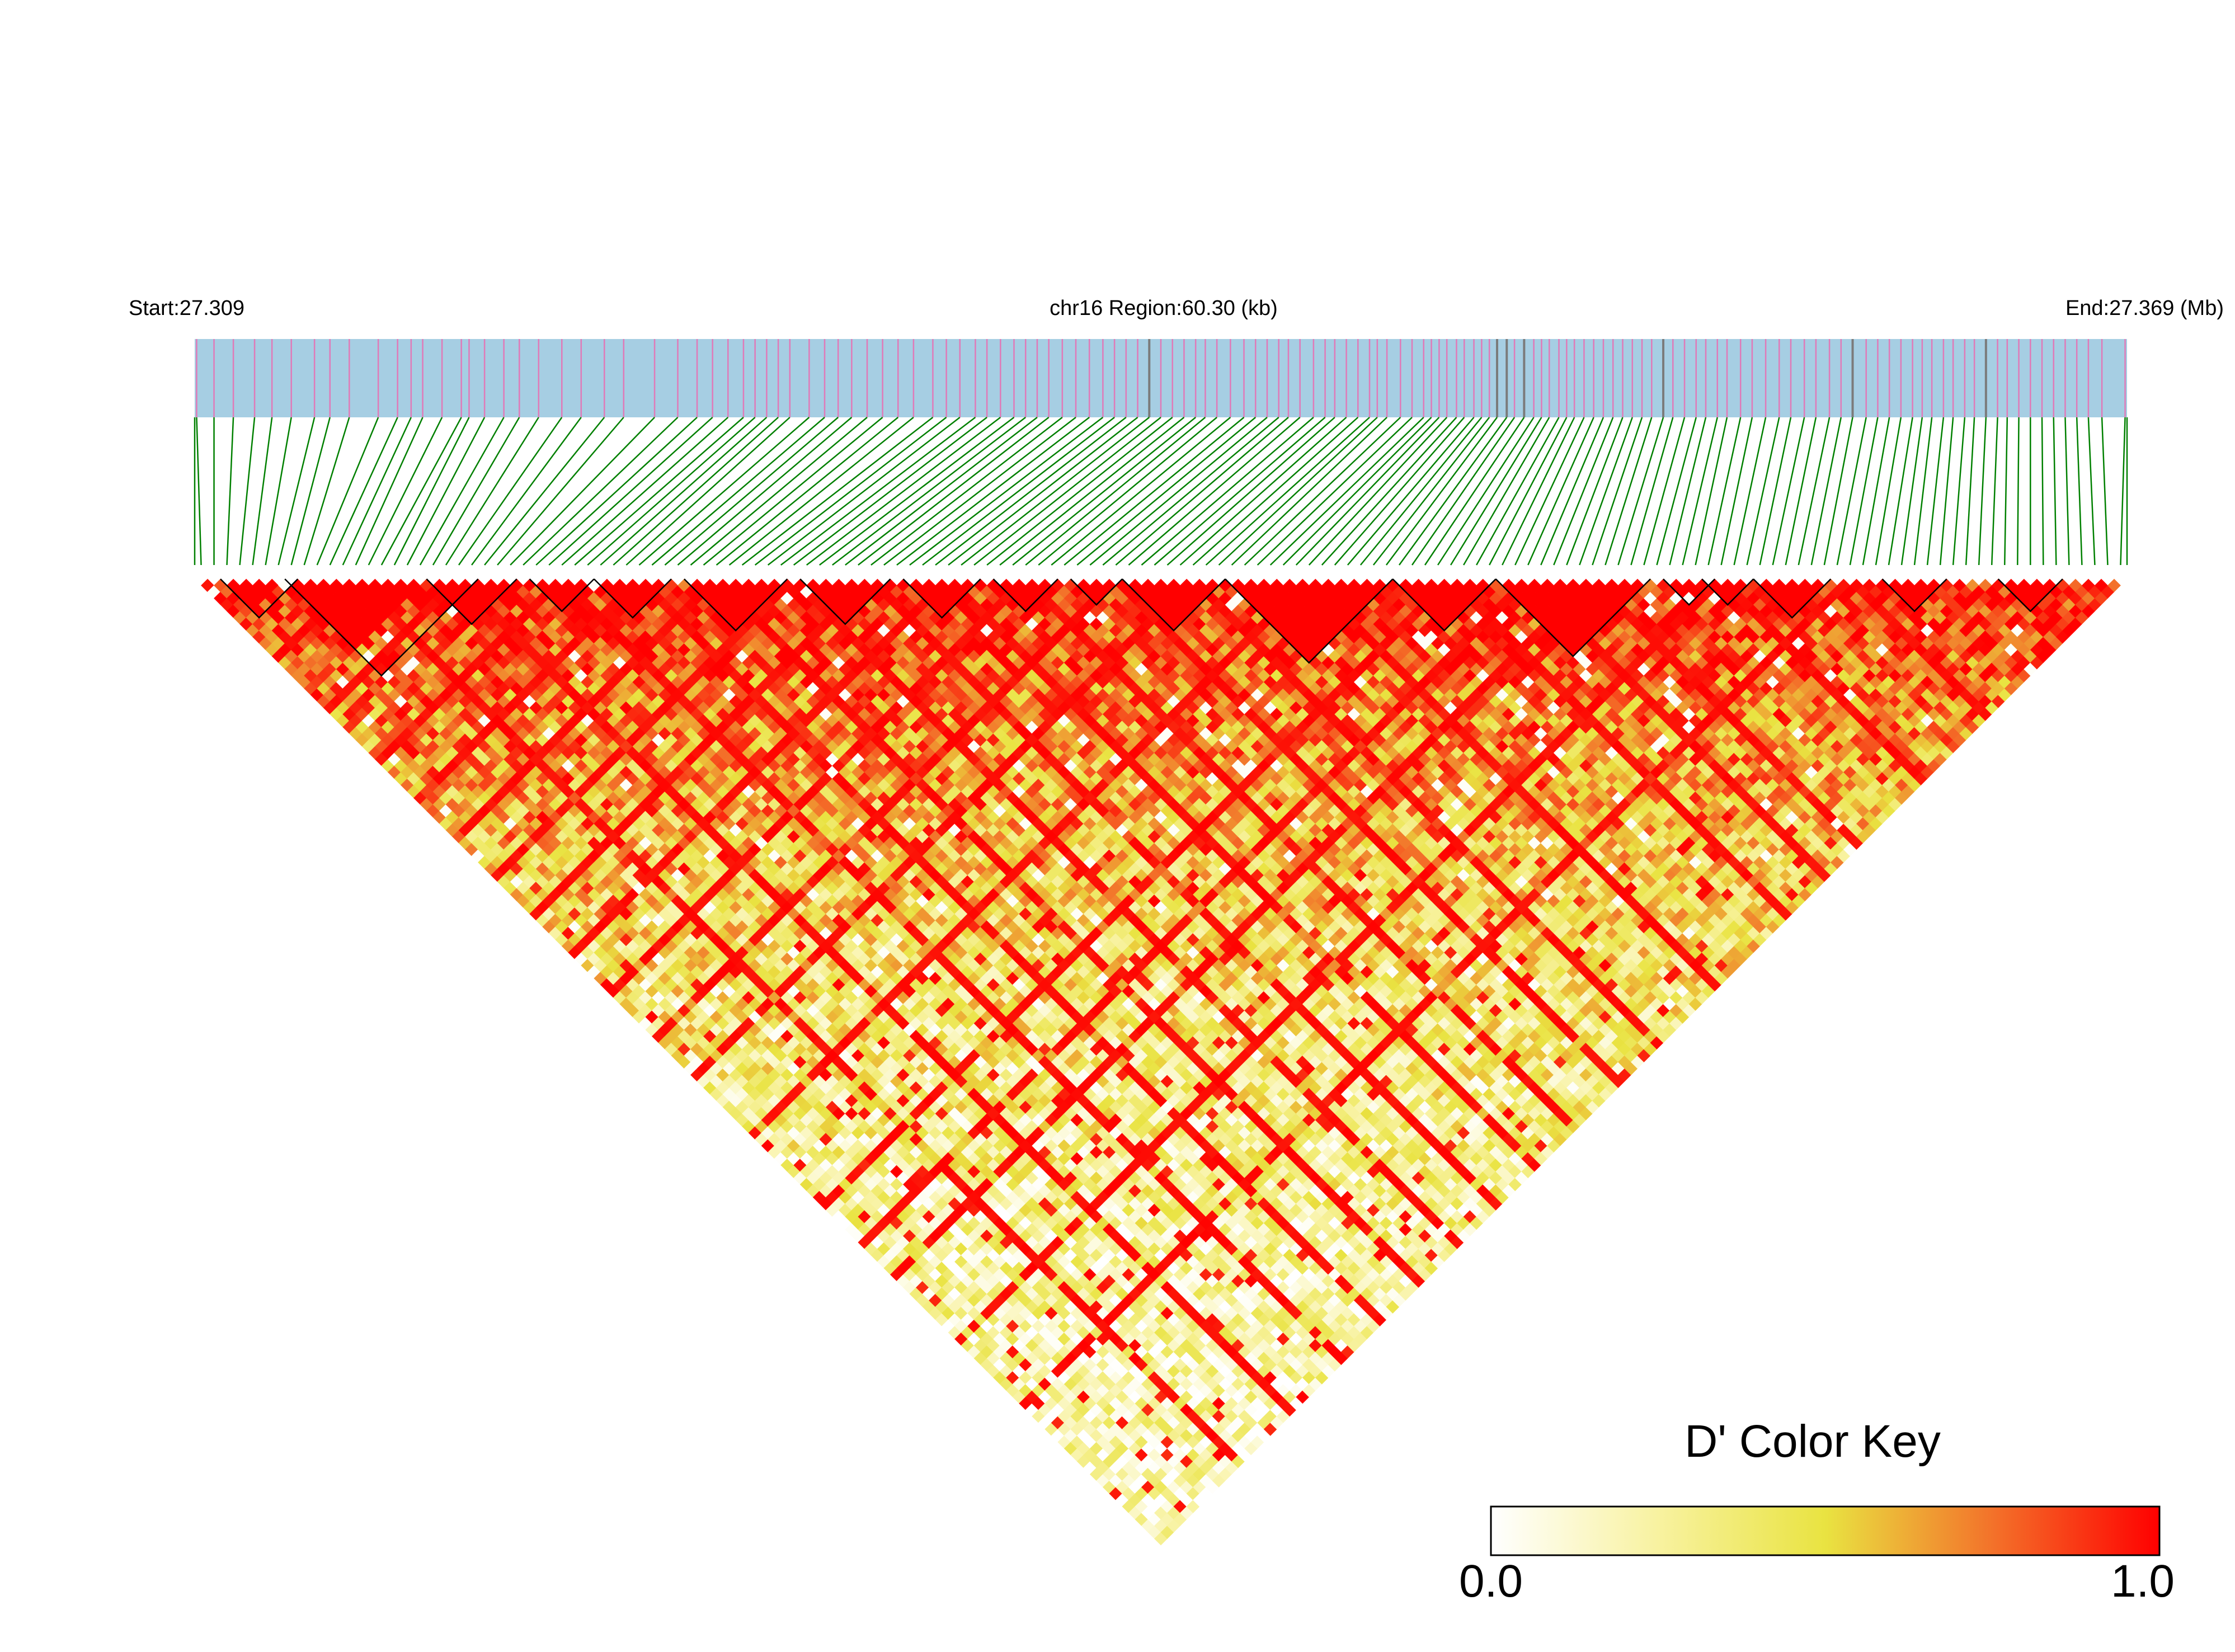 The height and width of the screenshot is (1652, 2235). I want to click on snp-connectors-group, so click(1161, 492).